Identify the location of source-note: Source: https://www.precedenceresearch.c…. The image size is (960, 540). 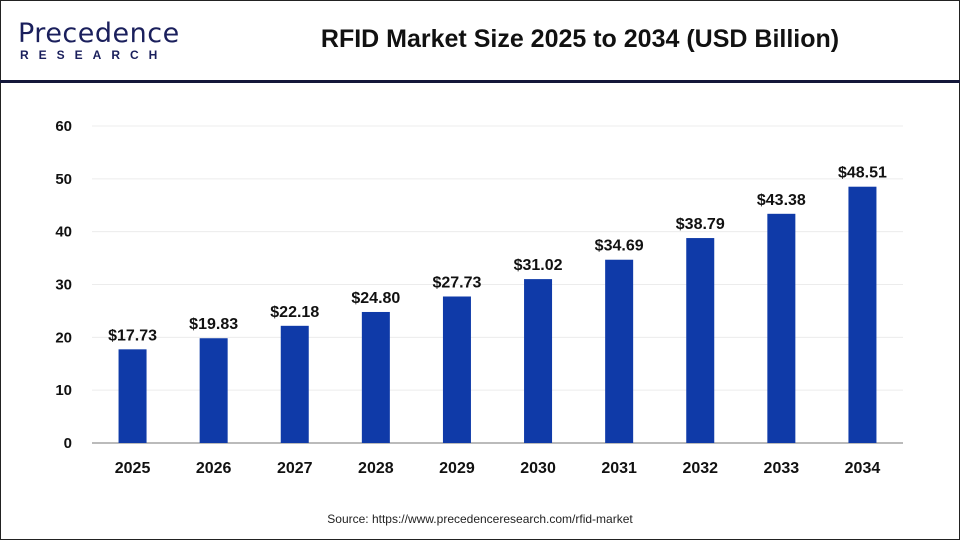
(480, 519).